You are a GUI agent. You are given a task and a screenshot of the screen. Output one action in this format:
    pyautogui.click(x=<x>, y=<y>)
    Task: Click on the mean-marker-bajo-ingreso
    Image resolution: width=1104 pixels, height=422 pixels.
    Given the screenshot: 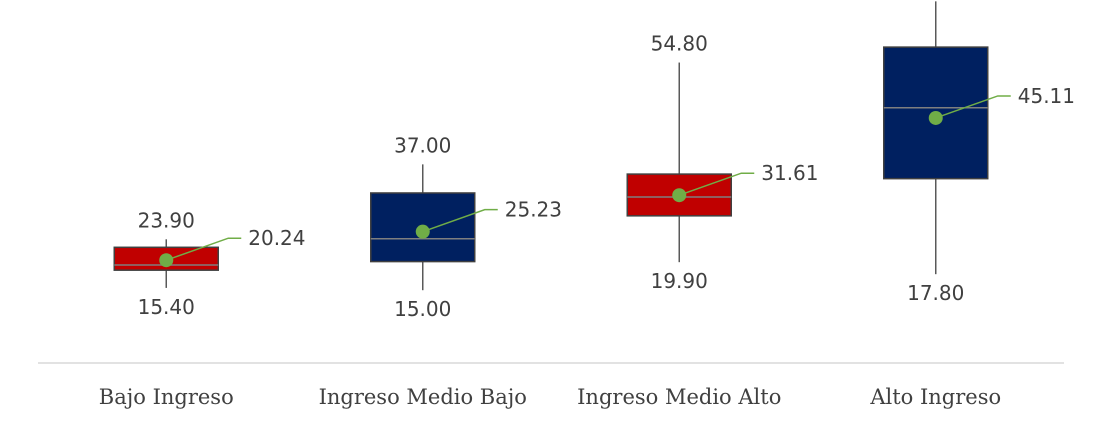 What is the action you would take?
    pyautogui.click(x=166, y=260)
    